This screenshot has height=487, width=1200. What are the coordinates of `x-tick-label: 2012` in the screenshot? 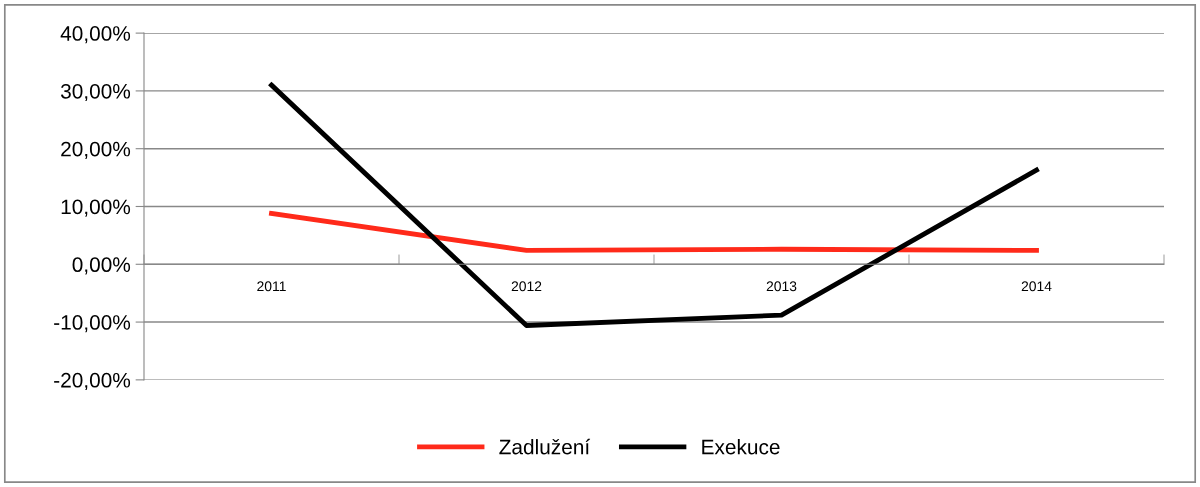 It's located at (526, 286).